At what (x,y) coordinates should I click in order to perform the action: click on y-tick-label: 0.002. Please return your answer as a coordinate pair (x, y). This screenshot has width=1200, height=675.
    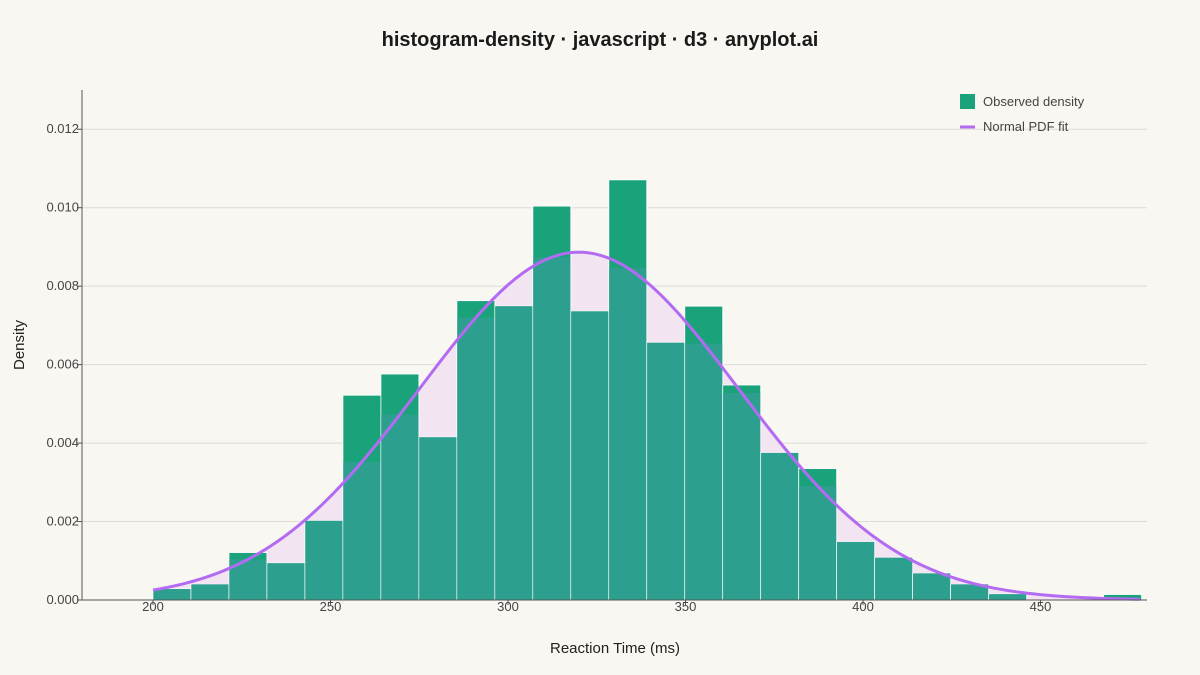
    Looking at the image, I should click on (62, 521).